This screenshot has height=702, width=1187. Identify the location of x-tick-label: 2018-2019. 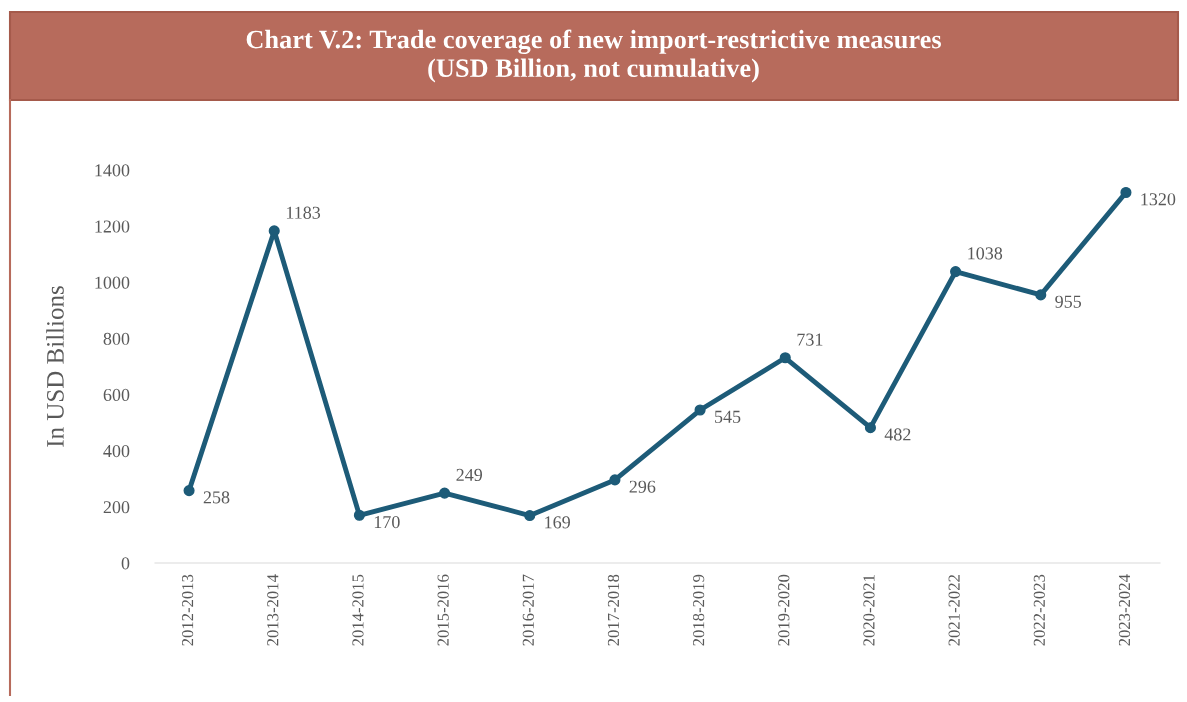
(699, 610).